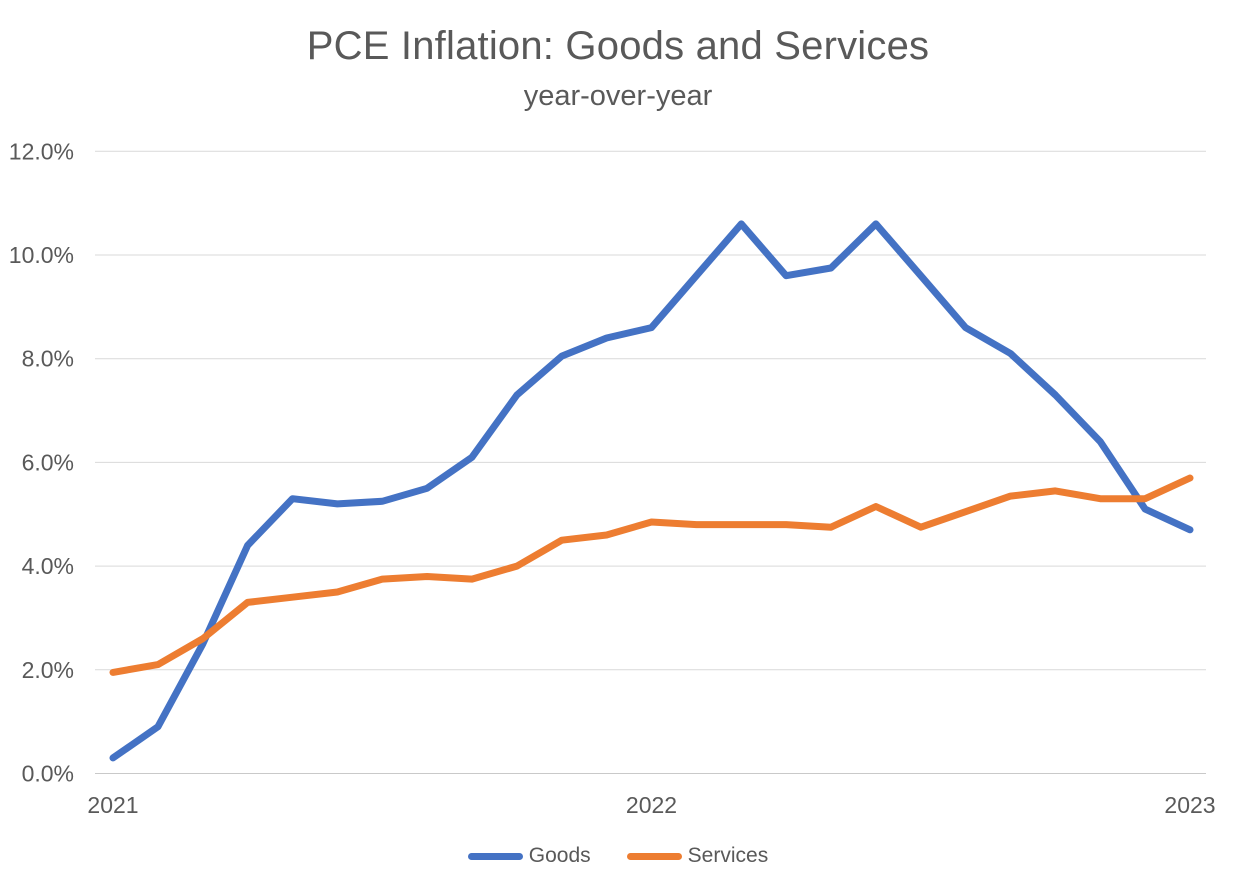 The width and height of the screenshot is (1236, 890). Describe the element at coordinates (618, 96) in the screenshot. I see `chart-subtitle: year-over-year` at that location.